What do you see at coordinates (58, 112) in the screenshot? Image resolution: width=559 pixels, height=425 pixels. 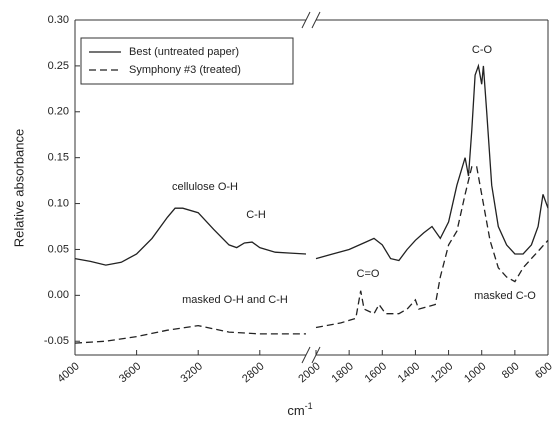 I see `y-tick-label: 0.20` at bounding box center [58, 112].